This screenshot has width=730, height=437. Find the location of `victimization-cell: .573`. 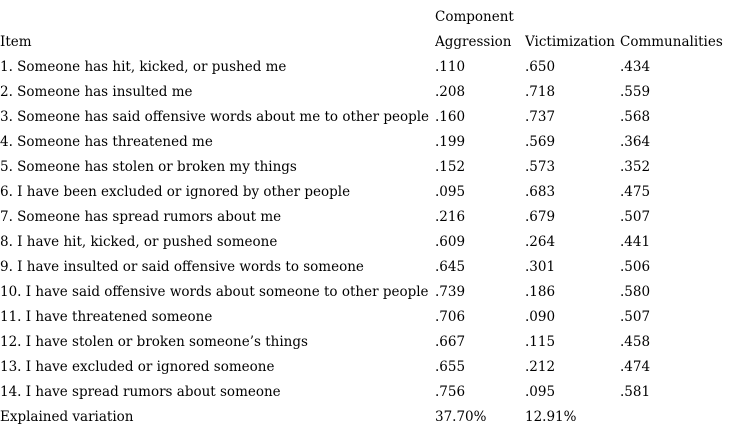

victimization-cell: .573 is located at coordinates (540, 166).